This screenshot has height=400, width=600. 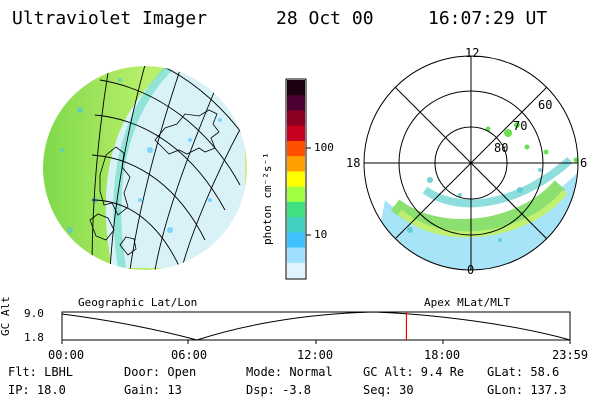 I want to click on mlt-label-0: 0, so click(x=471, y=270).